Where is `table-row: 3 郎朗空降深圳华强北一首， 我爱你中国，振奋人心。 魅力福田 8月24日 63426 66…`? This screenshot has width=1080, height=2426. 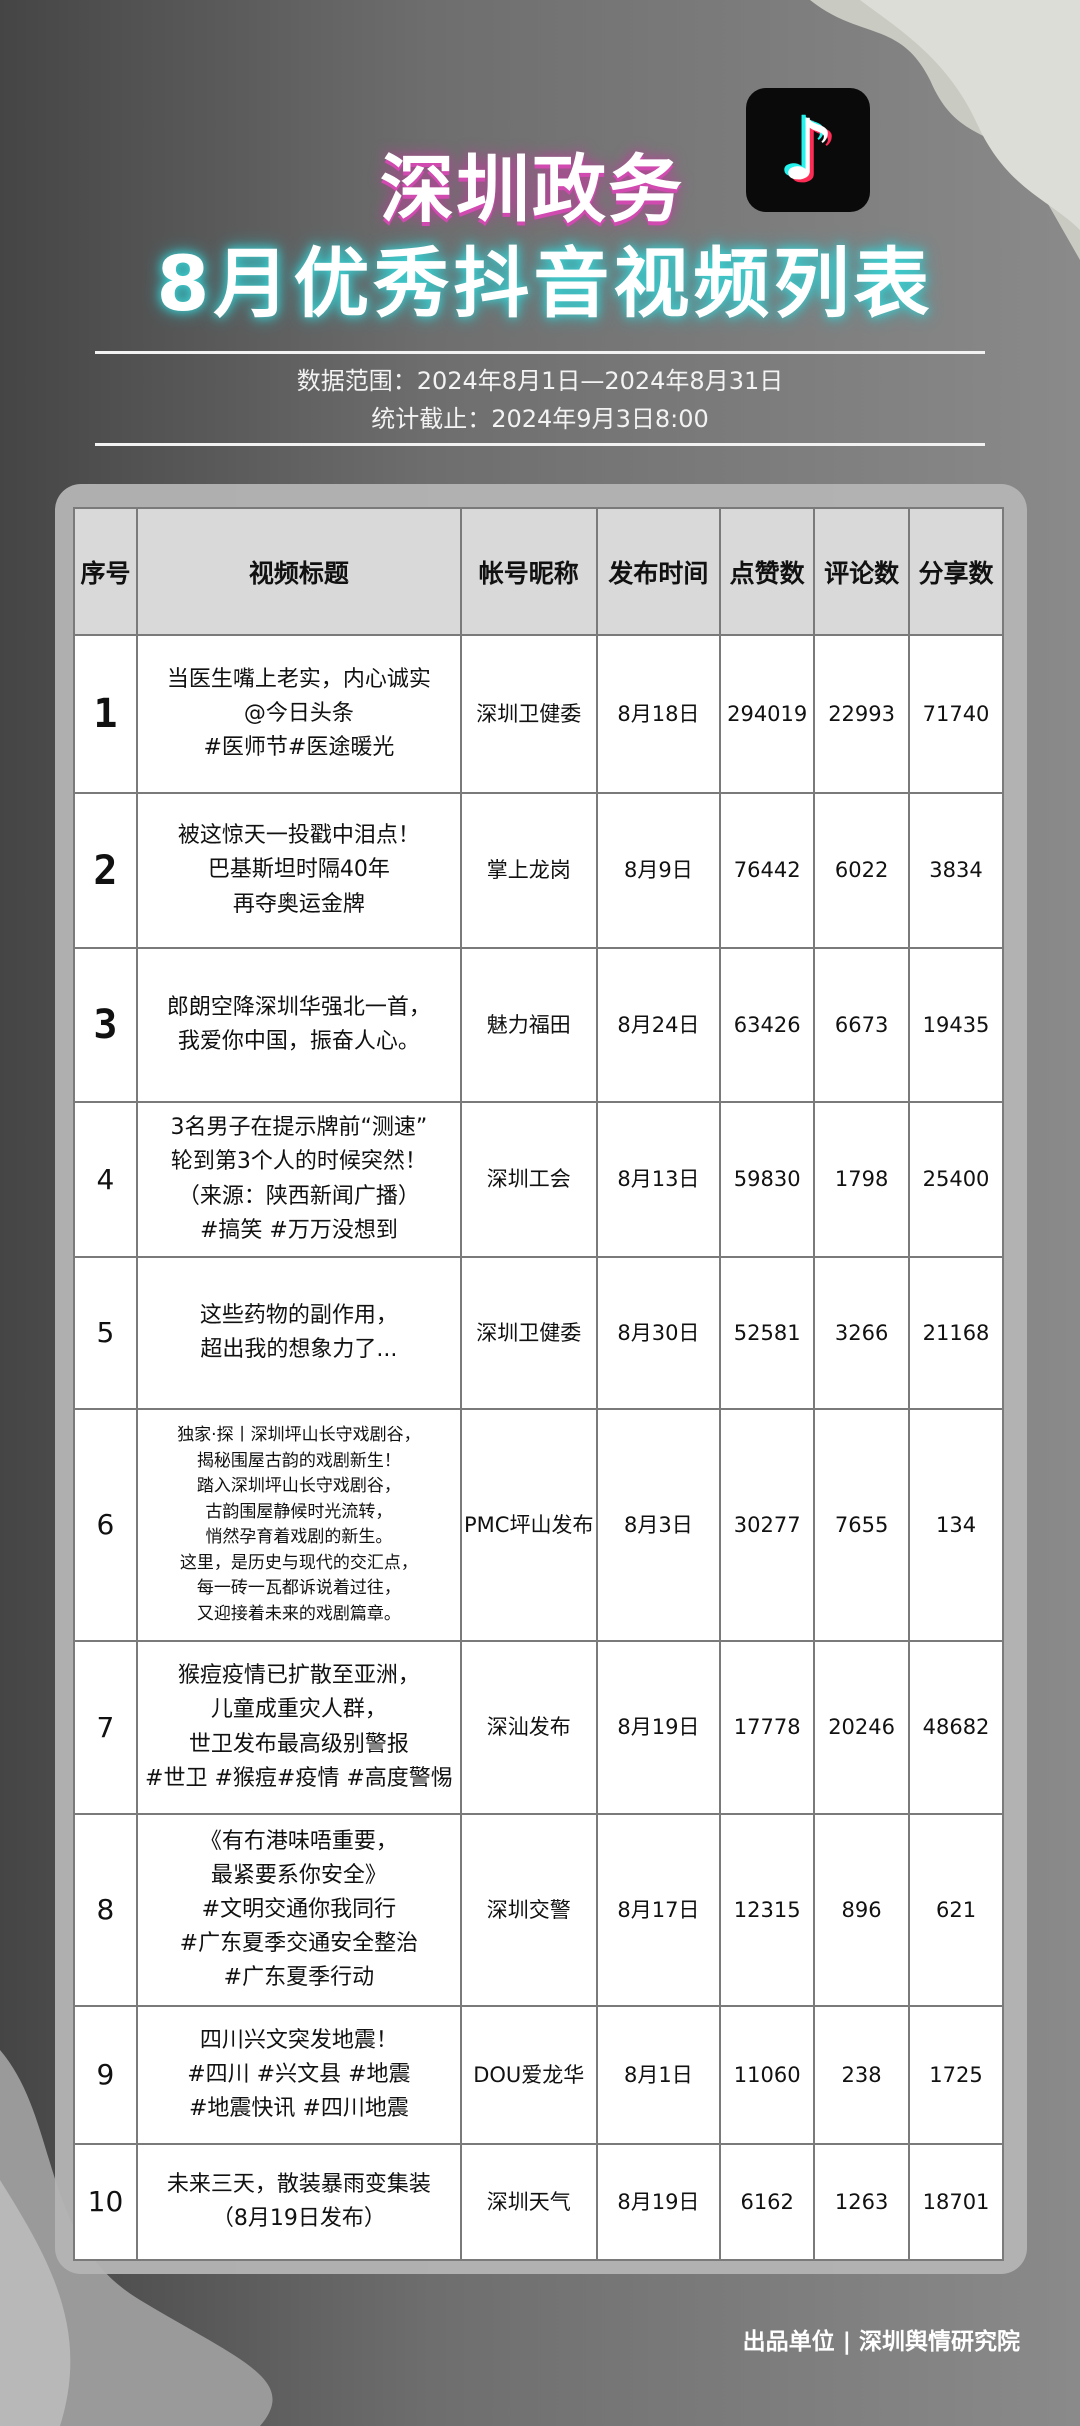
table-row: 3 郎朗空降深圳华强北一首， 我爱你中国，振奋人心。 魅力福田 8月24日 63426 66… is located at coordinates (538, 1025).